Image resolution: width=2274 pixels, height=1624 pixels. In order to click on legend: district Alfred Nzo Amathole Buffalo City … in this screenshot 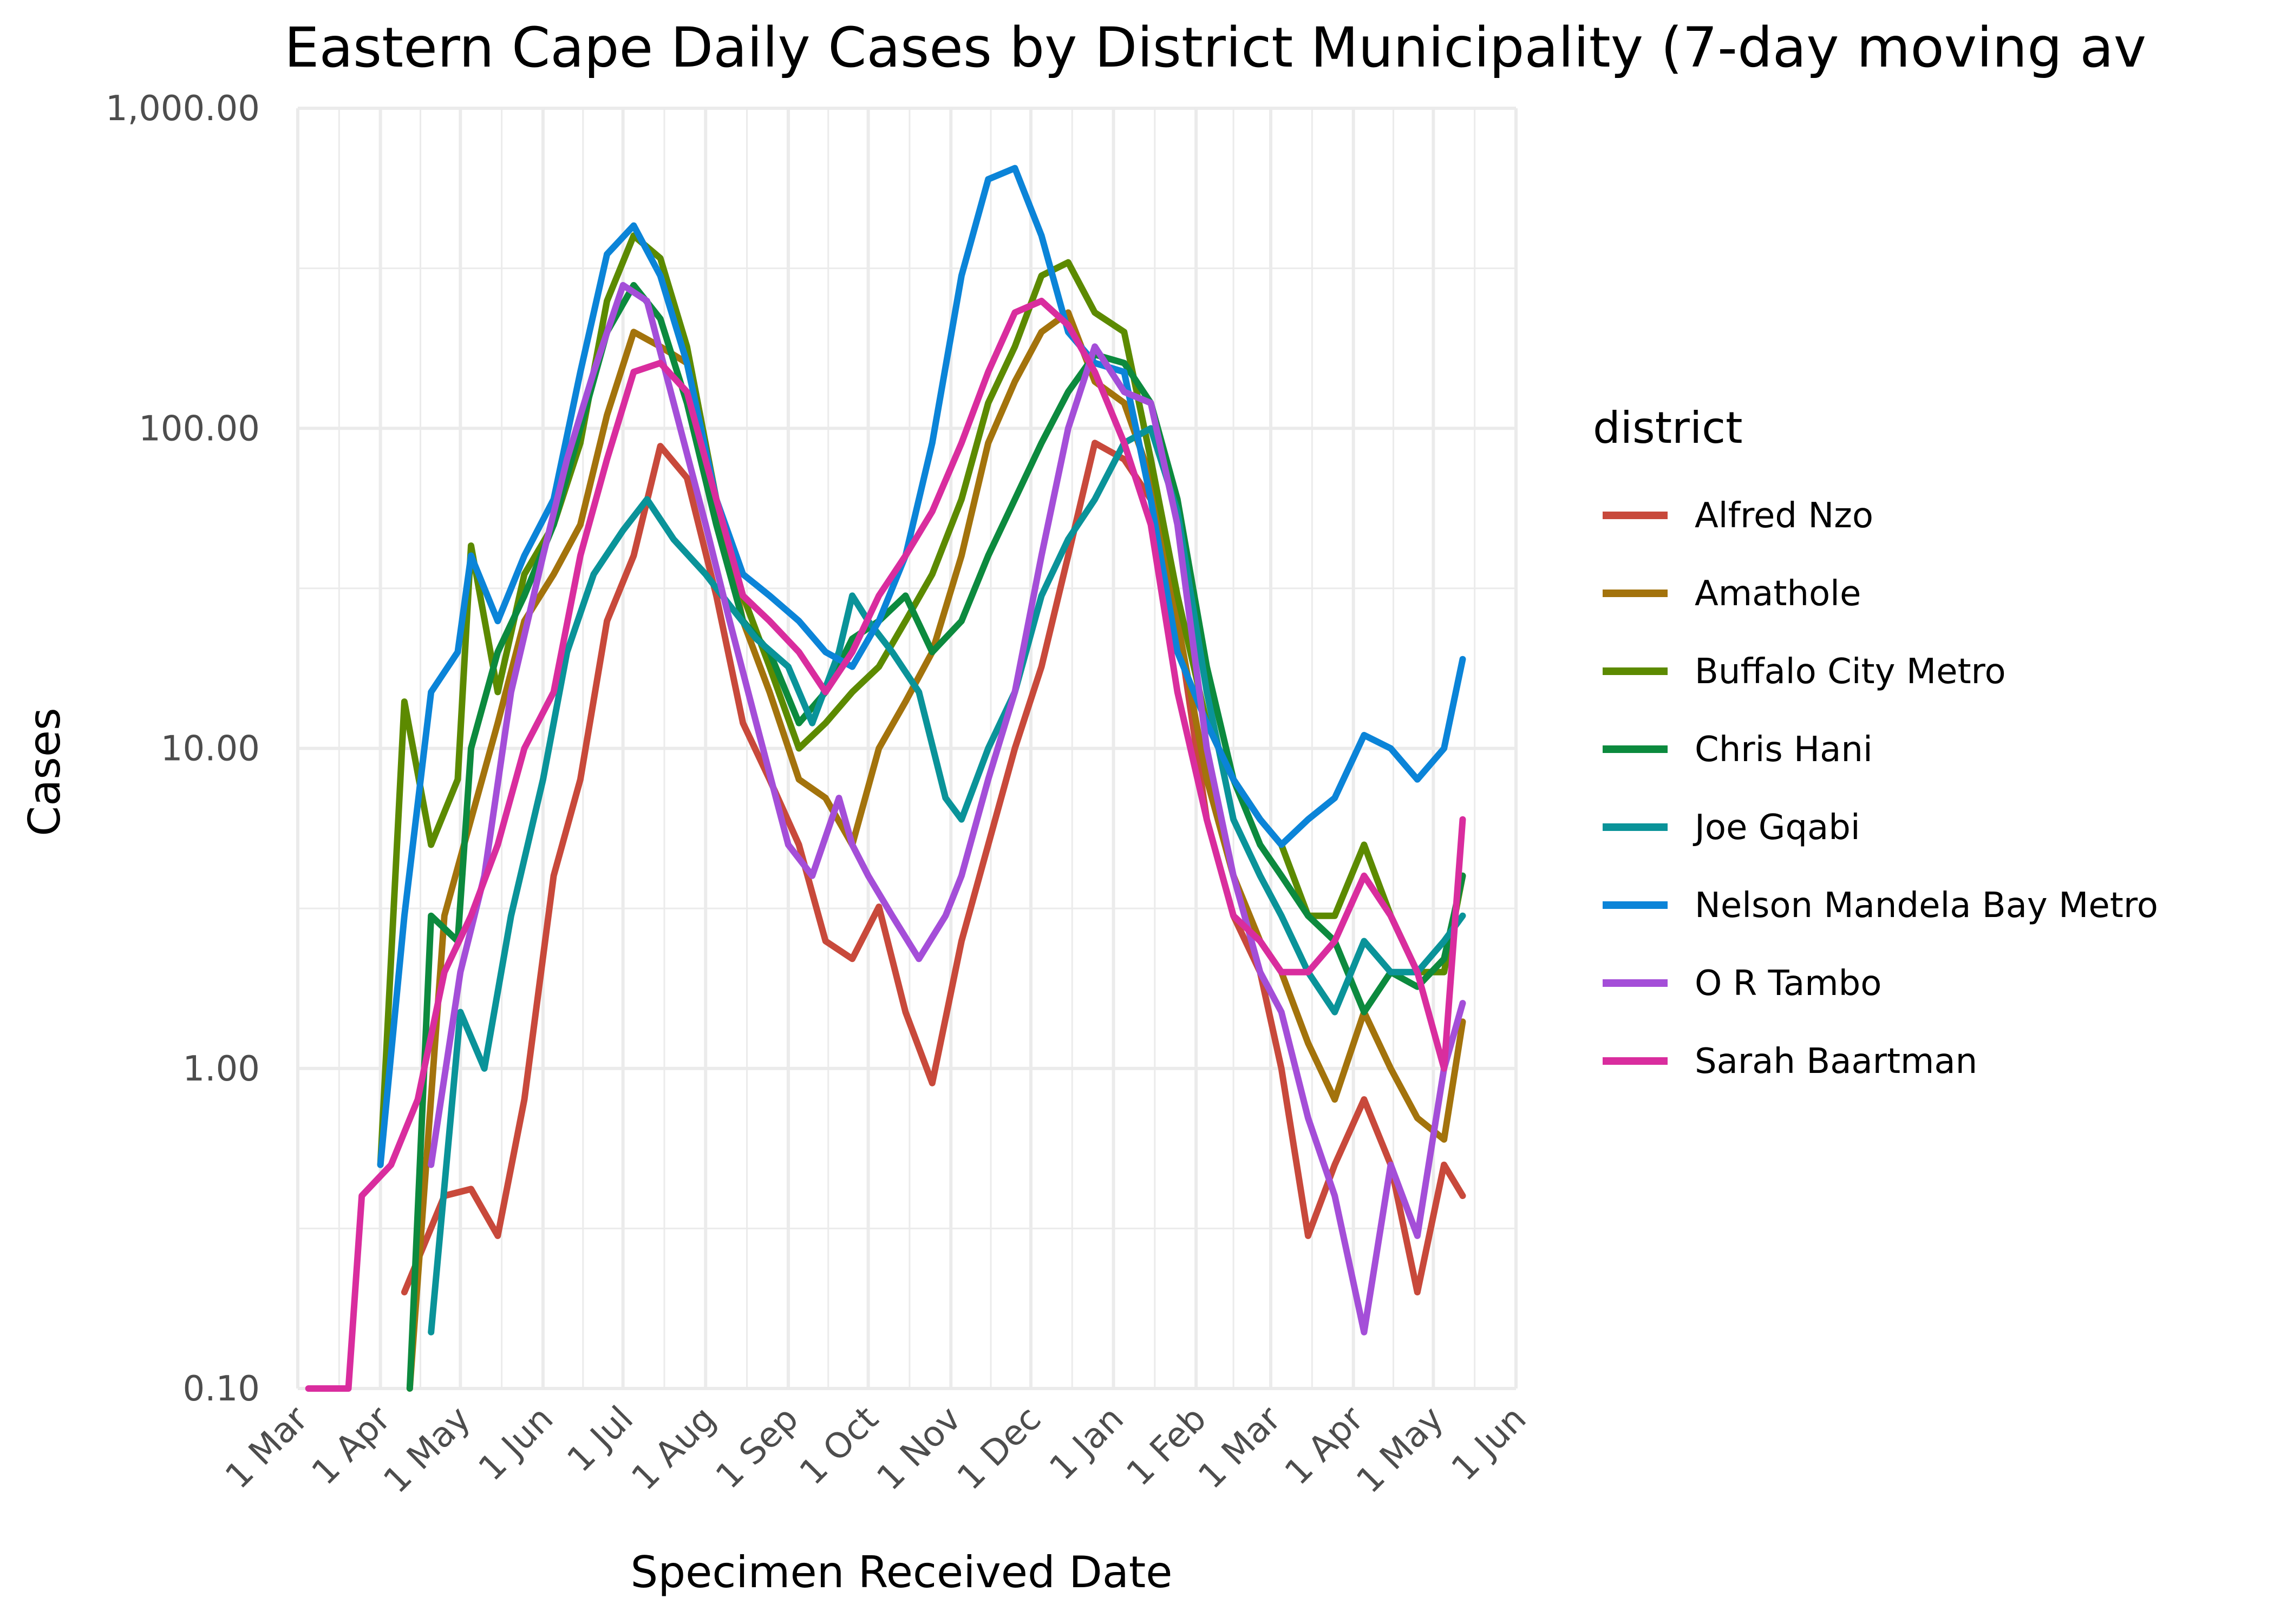, I will do `click(1876, 743)`.